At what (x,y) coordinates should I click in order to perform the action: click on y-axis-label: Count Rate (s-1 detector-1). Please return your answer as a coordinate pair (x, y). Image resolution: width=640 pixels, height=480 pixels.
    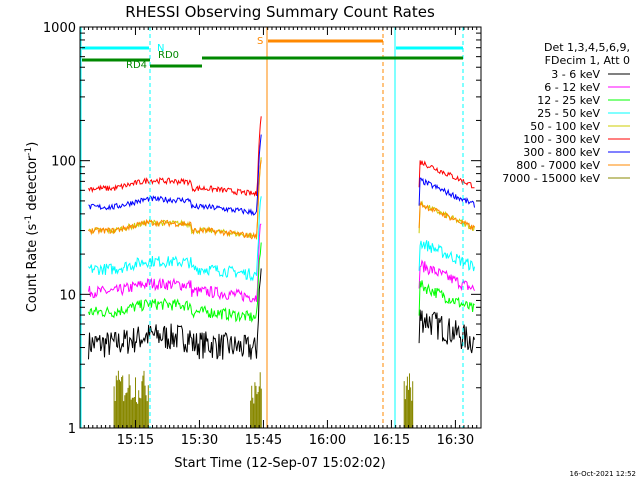
    Looking at the image, I should click on (32, 227).